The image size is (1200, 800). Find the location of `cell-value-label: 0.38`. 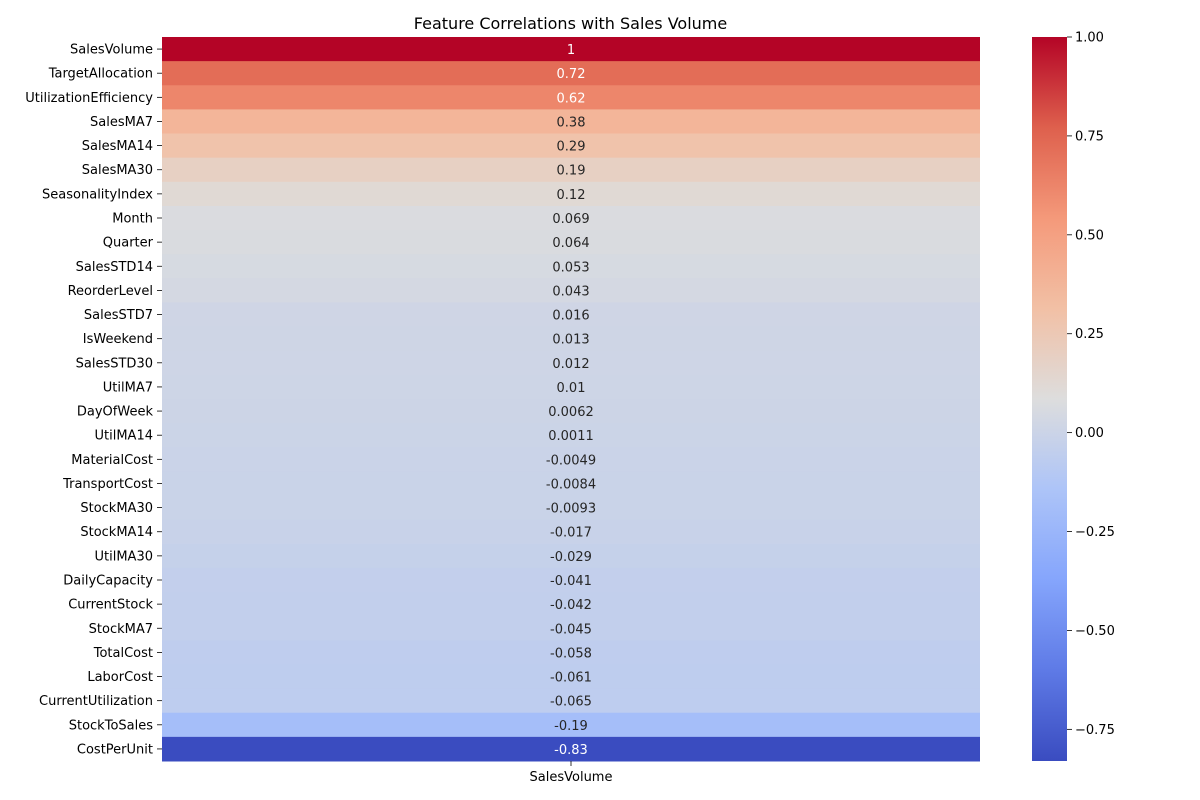

cell-value-label: 0.38 is located at coordinates (571, 122).